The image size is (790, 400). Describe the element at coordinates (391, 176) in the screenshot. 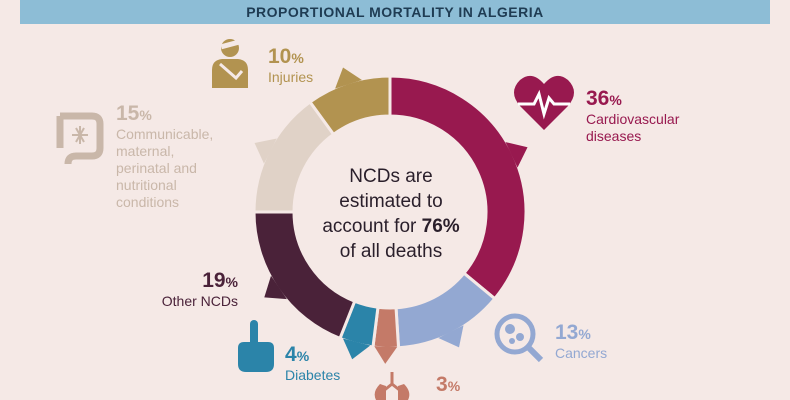

I see `center-line-1: NCDs are` at that location.